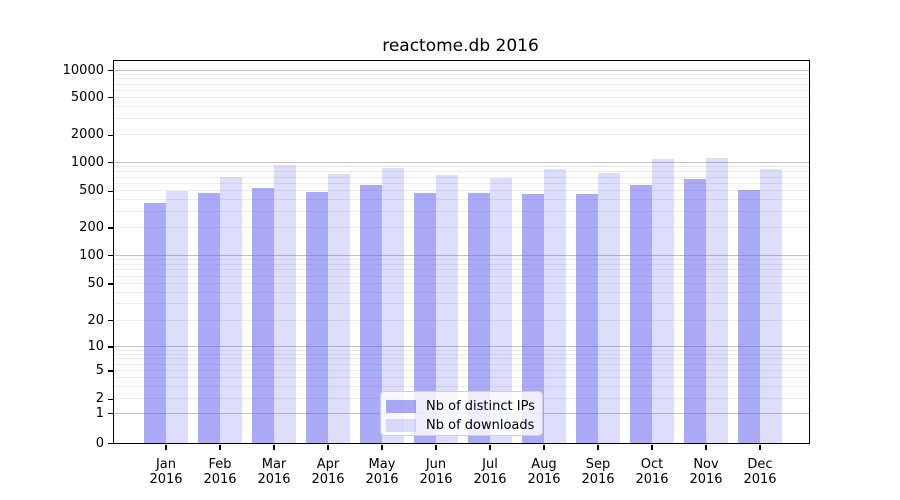  I want to click on x-tick-label: Aug 2016, so click(544, 472).